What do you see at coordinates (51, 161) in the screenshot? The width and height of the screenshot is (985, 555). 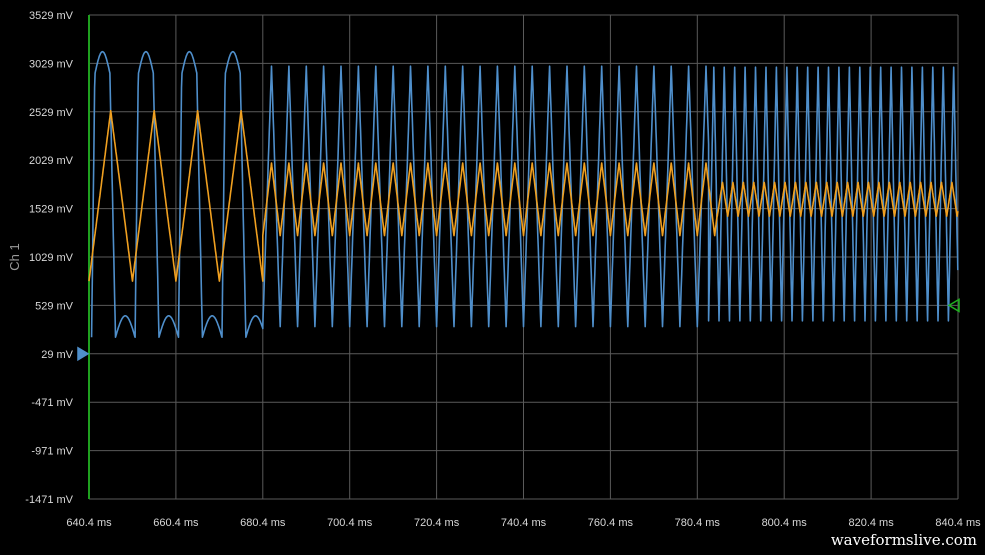 I see `y-tick-label: 2029 mV` at bounding box center [51, 161].